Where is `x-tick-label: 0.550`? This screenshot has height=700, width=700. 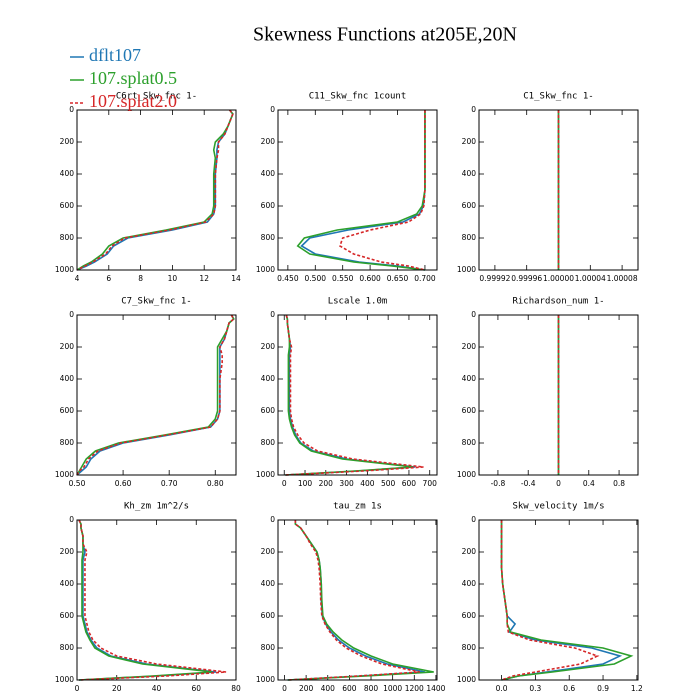
x-tick-label: 0.550 is located at coordinates (343, 278).